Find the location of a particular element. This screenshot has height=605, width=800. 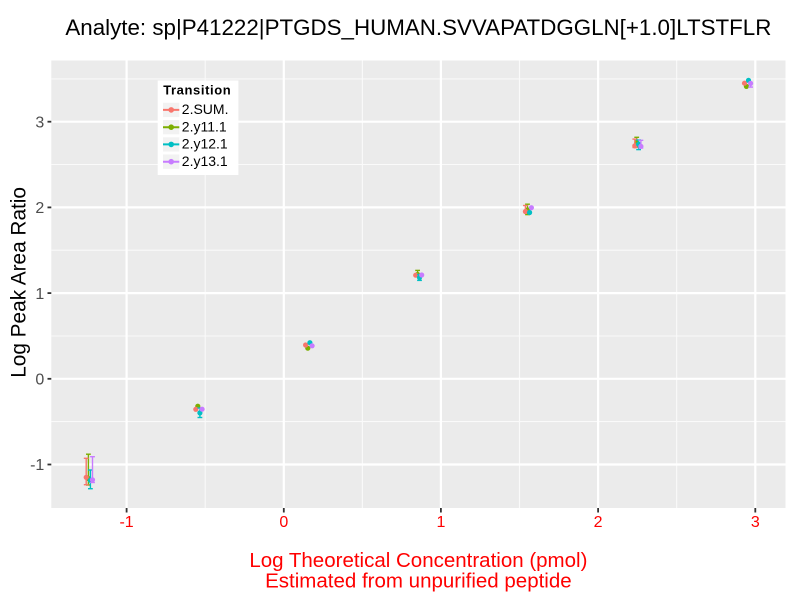

svg-text: 2.SUM. is located at coordinates (205, 109).